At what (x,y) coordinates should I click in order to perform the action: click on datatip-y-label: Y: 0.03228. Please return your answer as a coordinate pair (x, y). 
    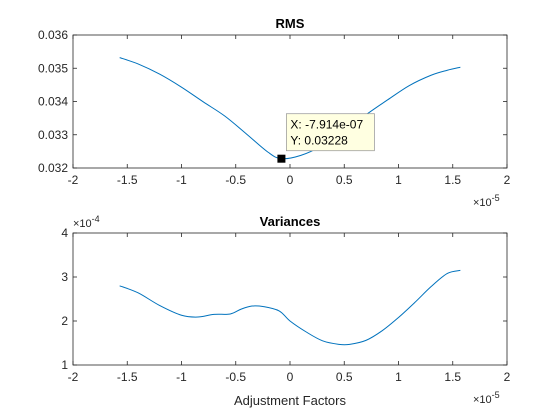
    Looking at the image, I should click on (319, 141).